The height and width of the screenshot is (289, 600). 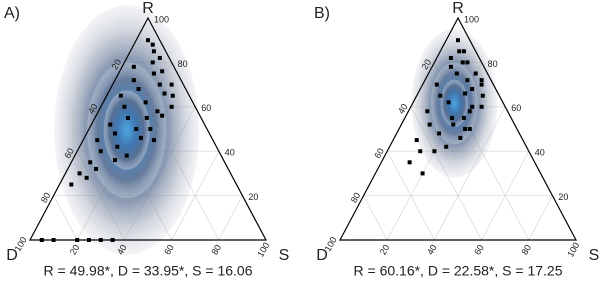 I want to click on s-tick-label: 60, so click(x=479, y=250).